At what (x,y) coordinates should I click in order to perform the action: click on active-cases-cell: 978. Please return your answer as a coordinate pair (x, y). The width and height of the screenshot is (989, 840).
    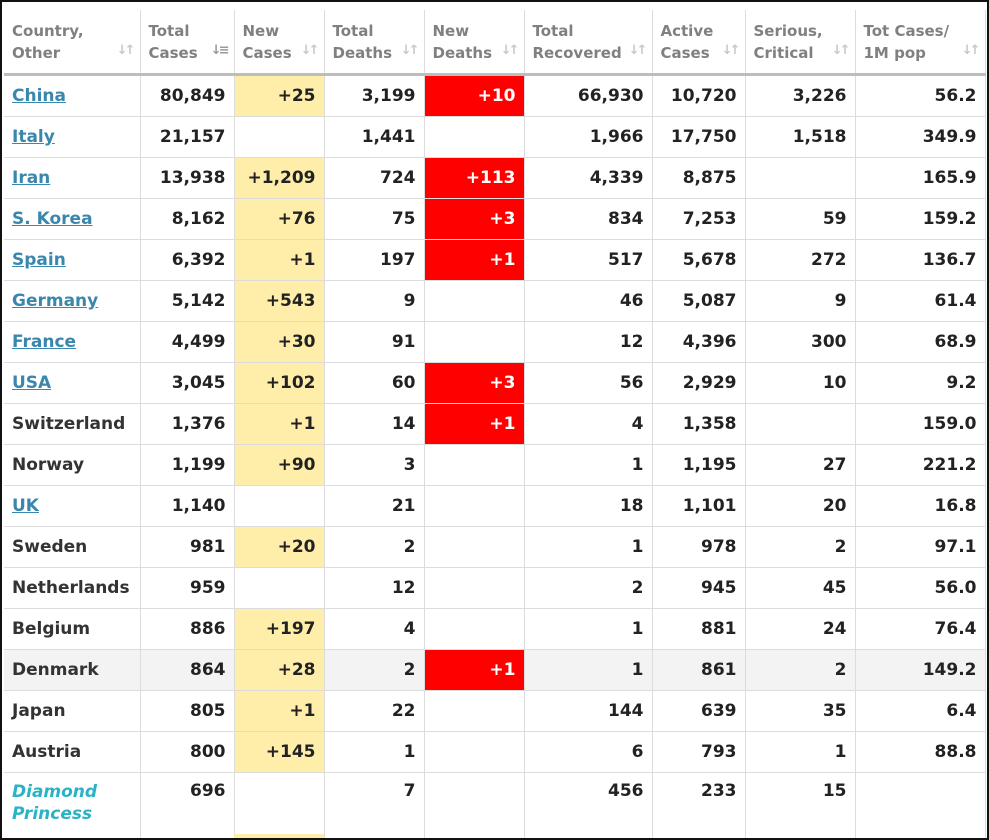
    Looking at the image, I should click on (699, 547).